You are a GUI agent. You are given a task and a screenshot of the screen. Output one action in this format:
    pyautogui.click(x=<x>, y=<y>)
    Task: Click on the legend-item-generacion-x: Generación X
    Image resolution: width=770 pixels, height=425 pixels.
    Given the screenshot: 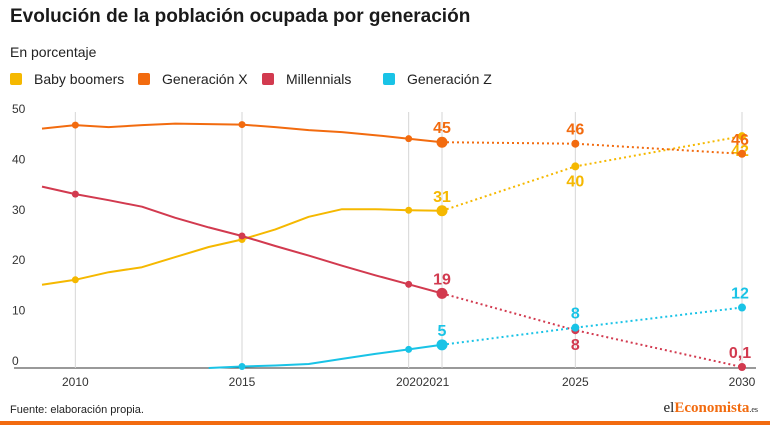 What is the action you would take?
    pyautogui.click(x=193, y=79)
    